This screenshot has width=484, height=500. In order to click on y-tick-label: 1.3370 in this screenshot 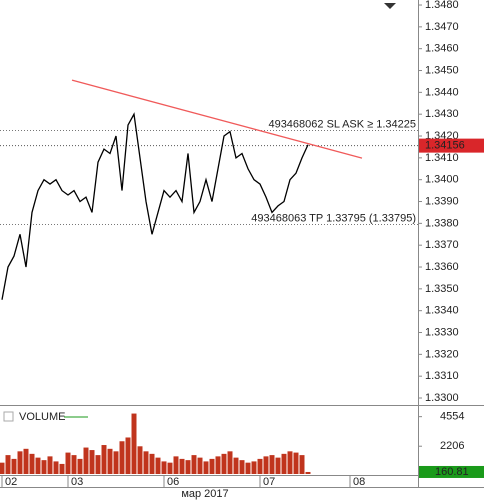, I will do `click(442, 245)`.